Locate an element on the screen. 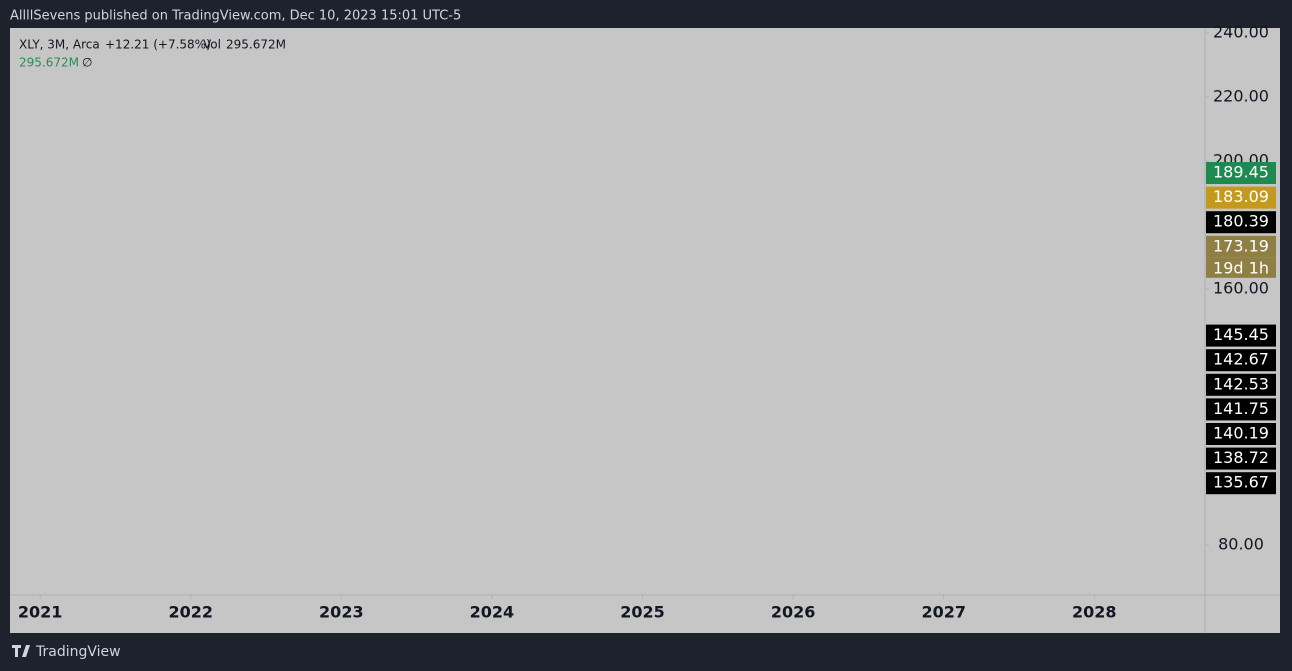 The height and width of the screenshot is (671, 1292). x-tick-label: 2027 is located at coordinates (943, 612).